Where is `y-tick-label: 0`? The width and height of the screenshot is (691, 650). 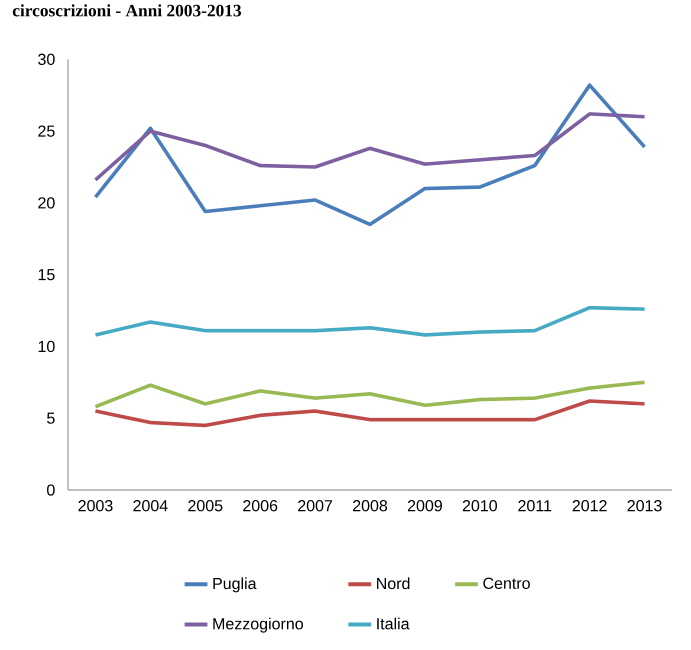 y-tick-label: 0 is located at coordinates (51, 490).